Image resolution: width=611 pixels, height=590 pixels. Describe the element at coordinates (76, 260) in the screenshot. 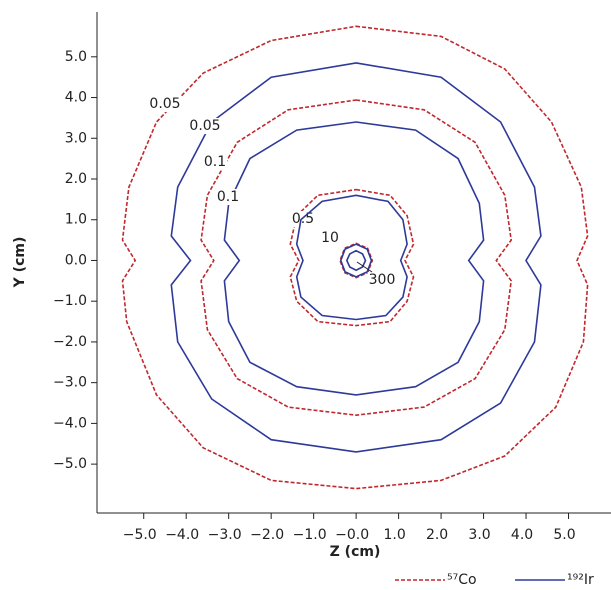

I see `y-tick-label: 0.0` at that location.